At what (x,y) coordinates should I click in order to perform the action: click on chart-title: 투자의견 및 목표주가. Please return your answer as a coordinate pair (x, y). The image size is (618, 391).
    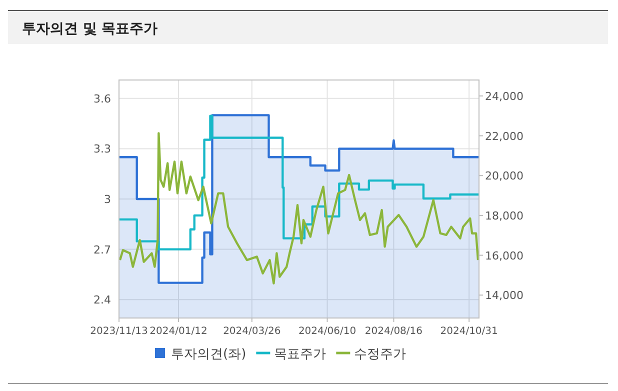
    Looking at the image, I should click on (90, 29).